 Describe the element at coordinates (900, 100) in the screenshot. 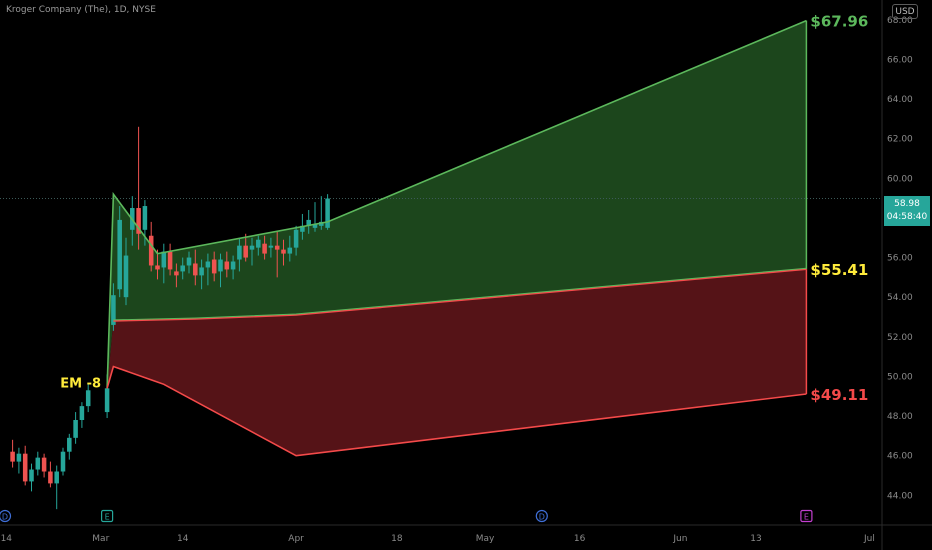

I see `y-tick-label: 64.00` at that location.